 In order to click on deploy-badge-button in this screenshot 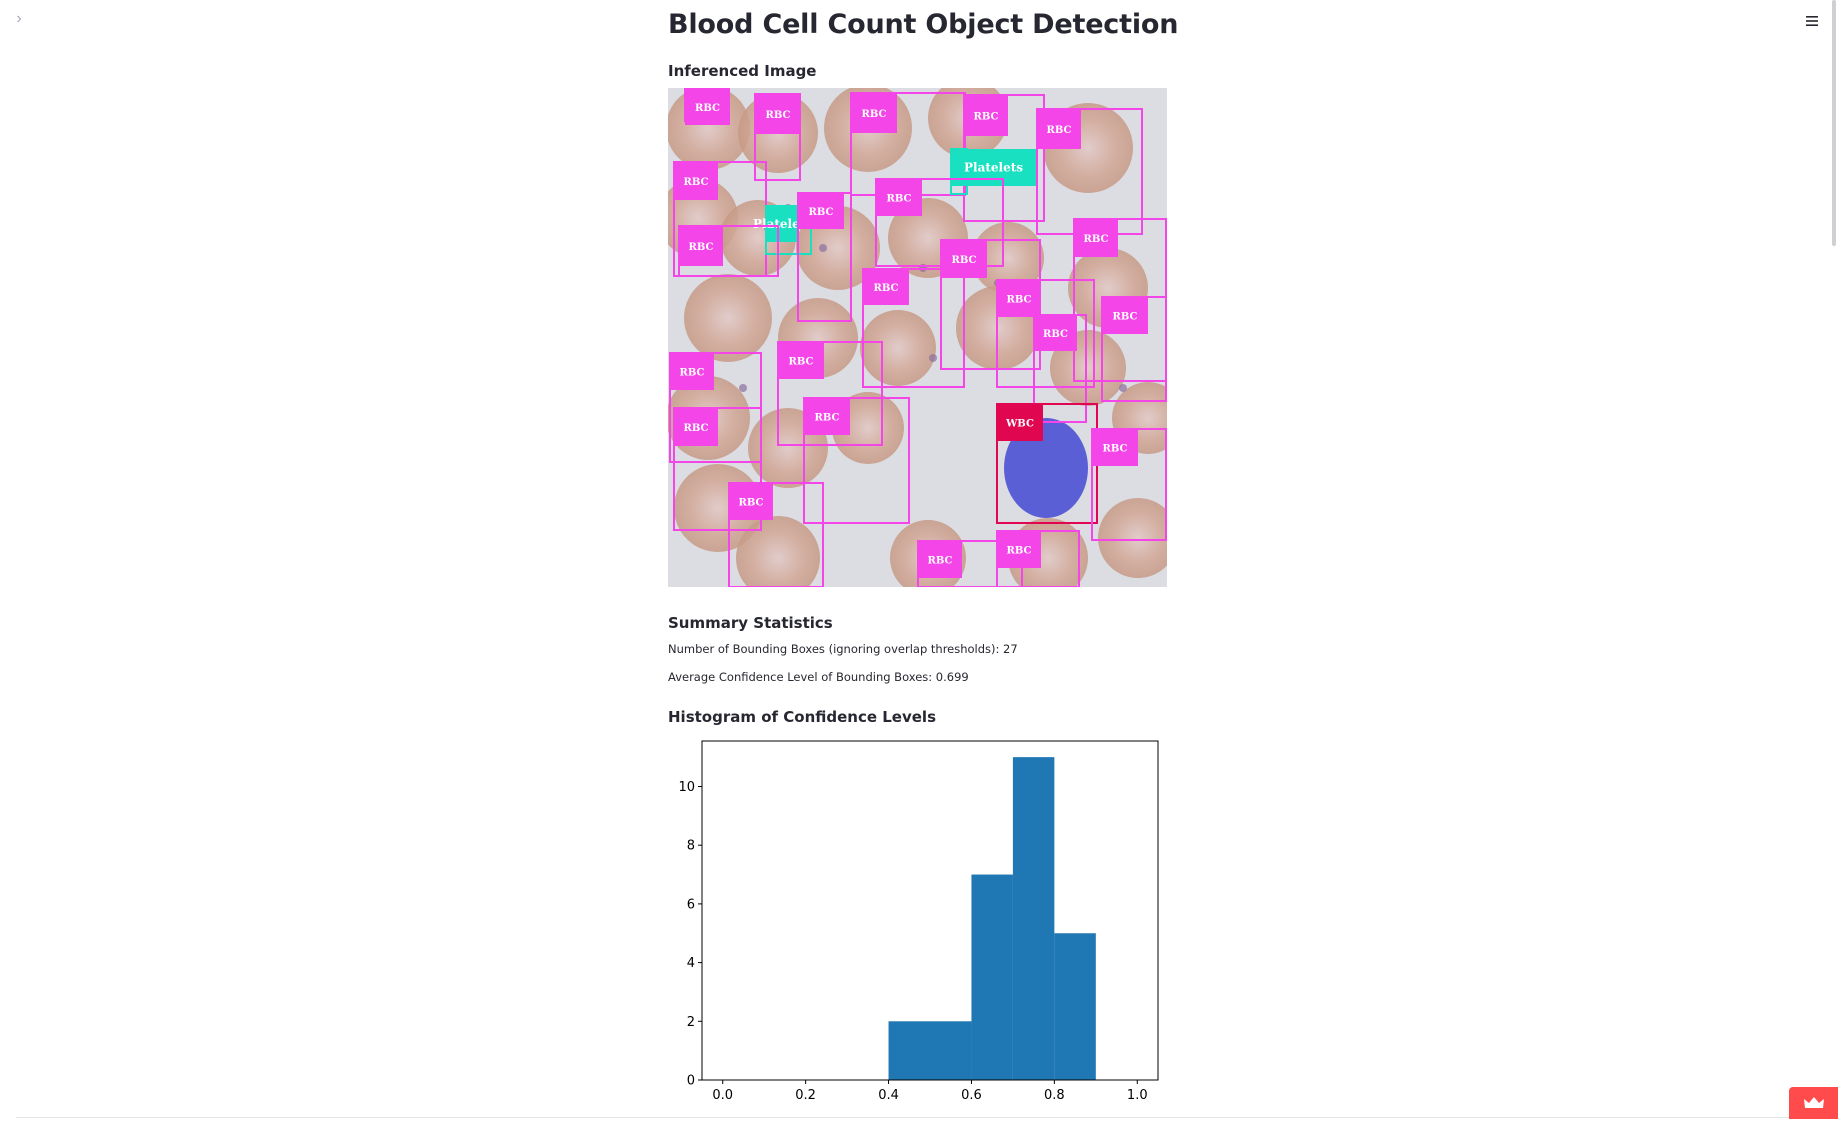, I will do `click(1813, 1103)`.